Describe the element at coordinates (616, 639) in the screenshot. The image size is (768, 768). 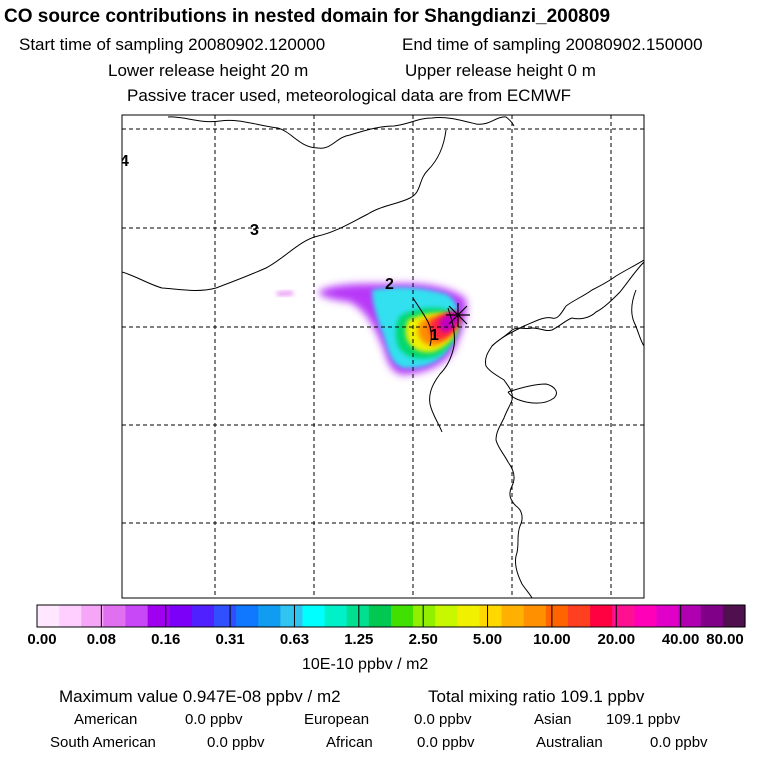
I see `colorbar-tick-label: 20.00` at that location.